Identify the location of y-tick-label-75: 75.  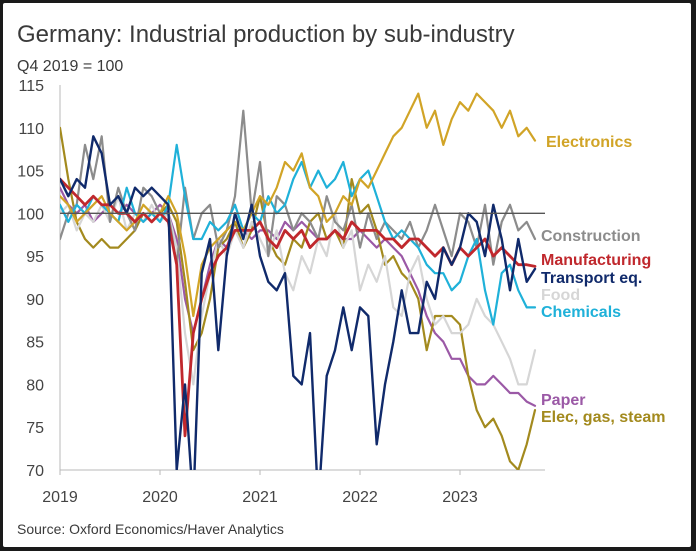
(35, 428).